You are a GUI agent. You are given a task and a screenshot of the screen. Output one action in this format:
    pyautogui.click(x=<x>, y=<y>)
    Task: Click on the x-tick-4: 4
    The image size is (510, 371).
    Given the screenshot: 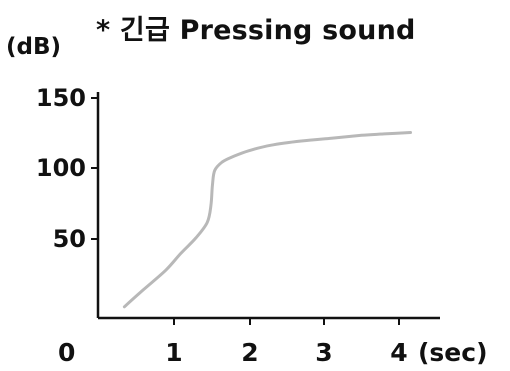 What is the action you would take?
    pyautogui.click(x=399, y=352)
    